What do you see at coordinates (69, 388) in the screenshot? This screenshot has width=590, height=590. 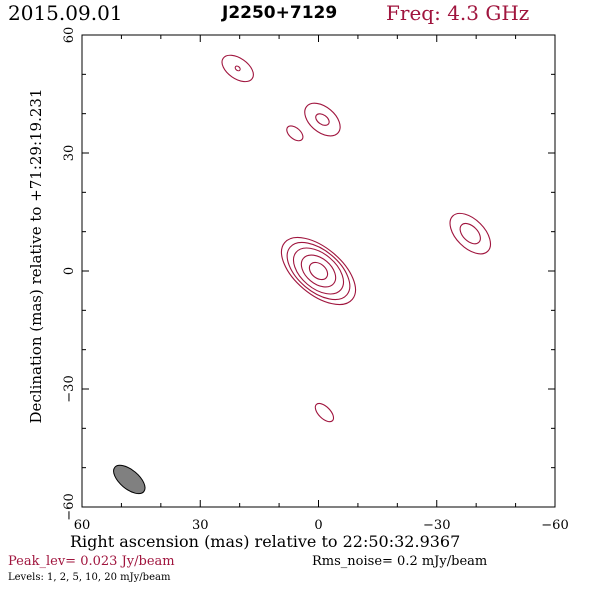 I see `y-tick-label: −30` at bounding box center [69, 388].